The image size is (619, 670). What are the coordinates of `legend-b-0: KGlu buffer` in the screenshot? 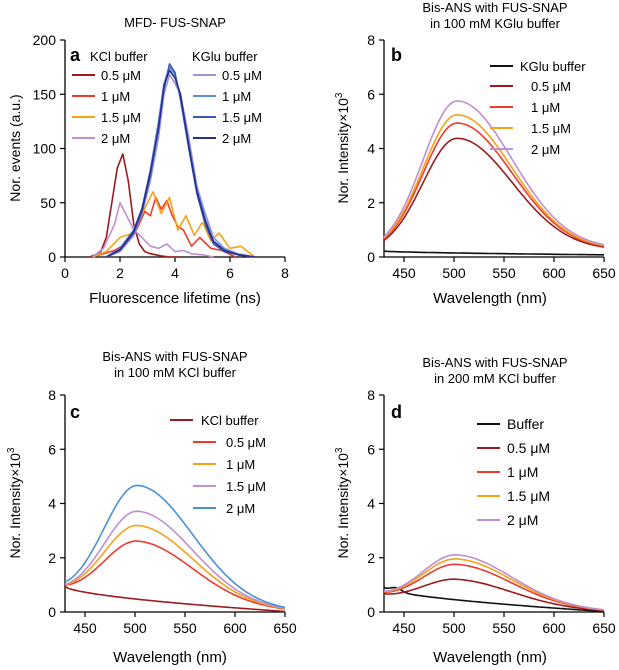 It's located at (538, 66).